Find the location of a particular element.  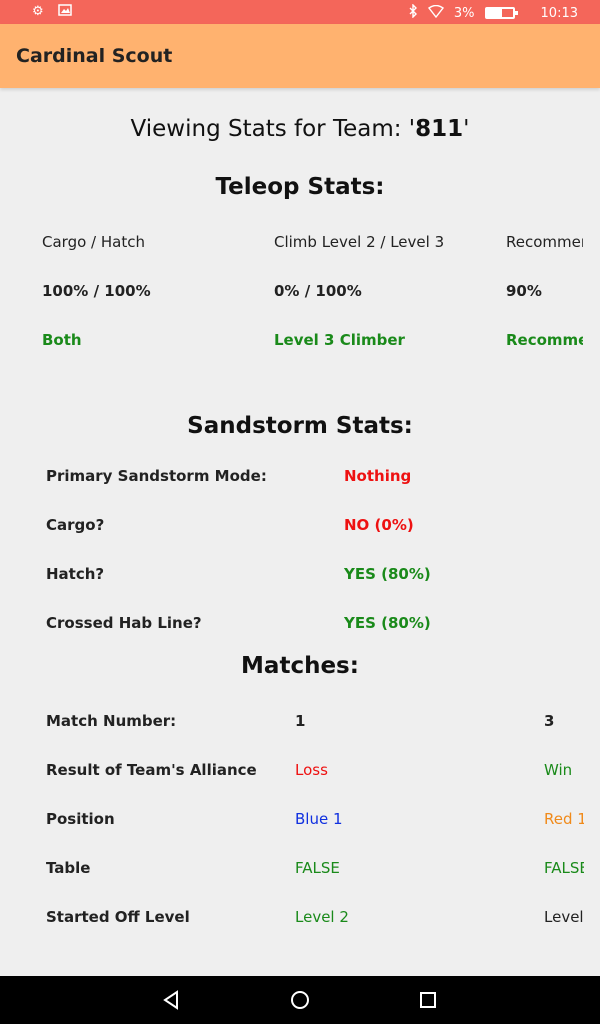

teleop-climb-label: Climb Level 2 / Level 3 is located at coordinates (359, 242).